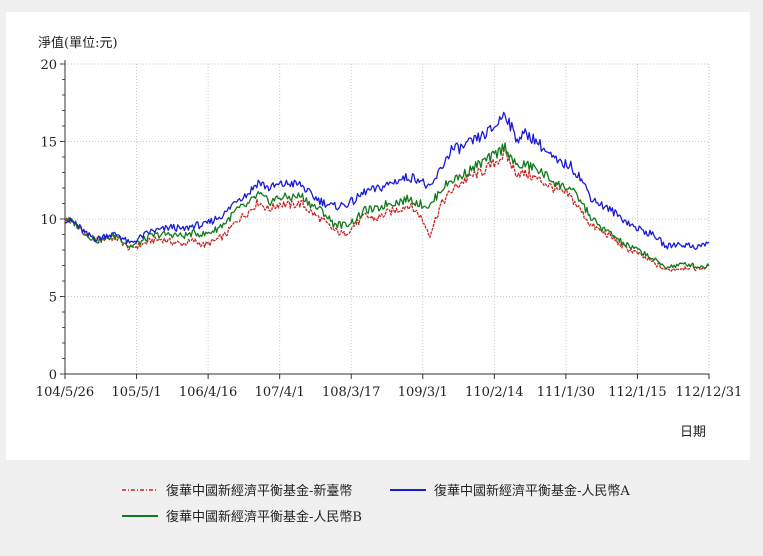 The image size is (763, 556). What do you see at coordinates (53, 298) in the screenshot?
I see `y-tick-label: 5` at bounding box center [53, 298].